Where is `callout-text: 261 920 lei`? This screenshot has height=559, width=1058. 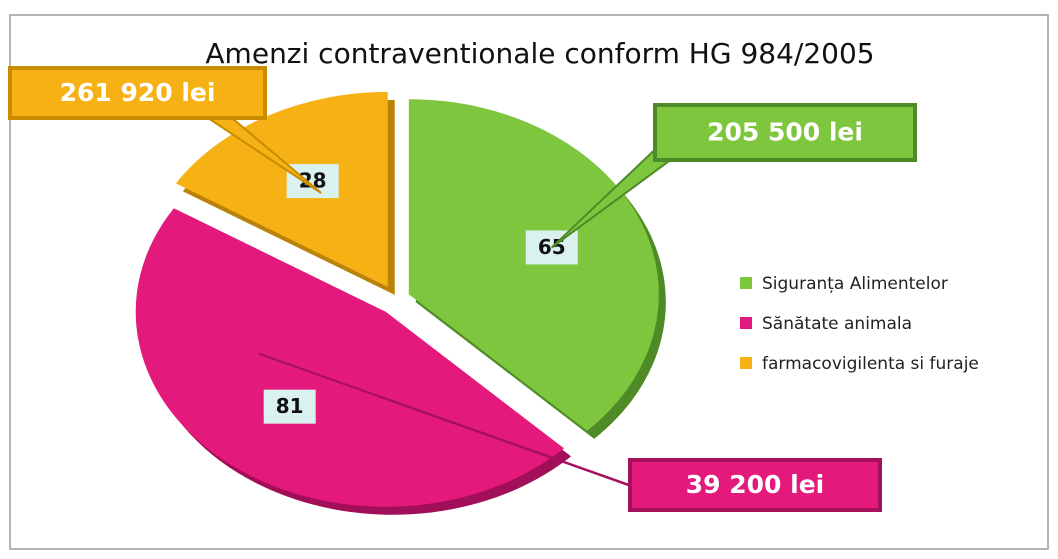 callout-text: 261 920 lei is located at coordinates (138, 92).